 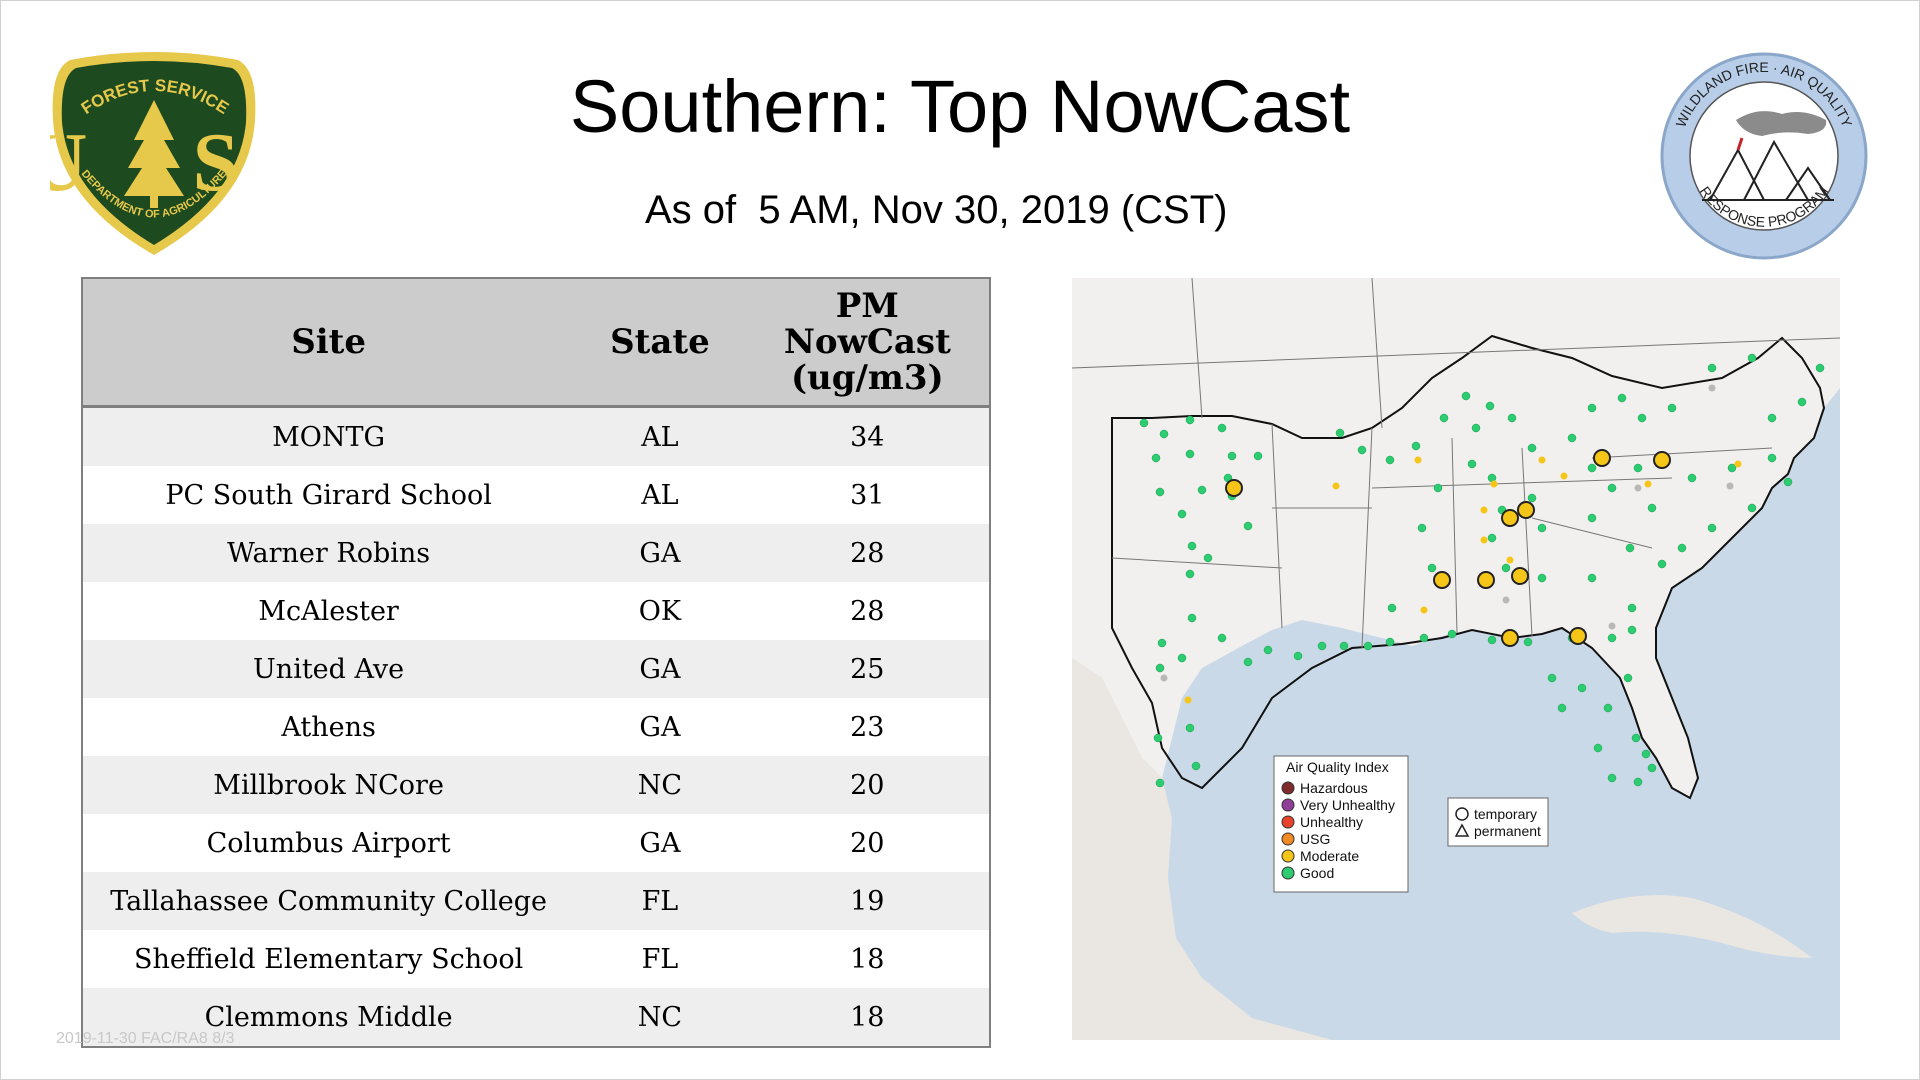 I want to click on legend-usg: USG, so click(x=1315, y=839).